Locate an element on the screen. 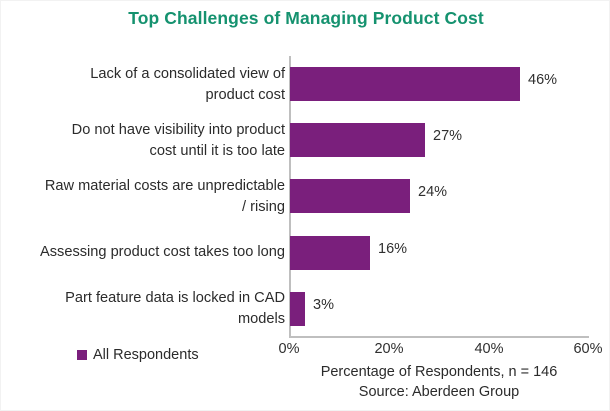  category-label-2-line-0: Raw material costs are unpredictable is located at coordinates (164, 186).